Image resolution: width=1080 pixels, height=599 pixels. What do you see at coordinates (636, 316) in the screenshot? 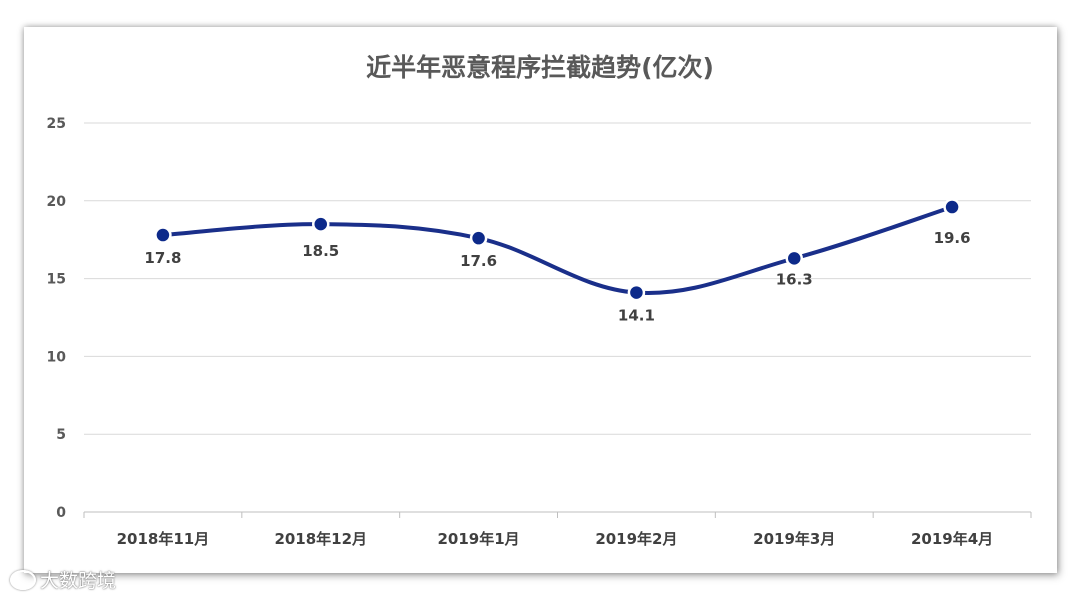
I see `data-label: 14.1` at bounding box center [636, 316].